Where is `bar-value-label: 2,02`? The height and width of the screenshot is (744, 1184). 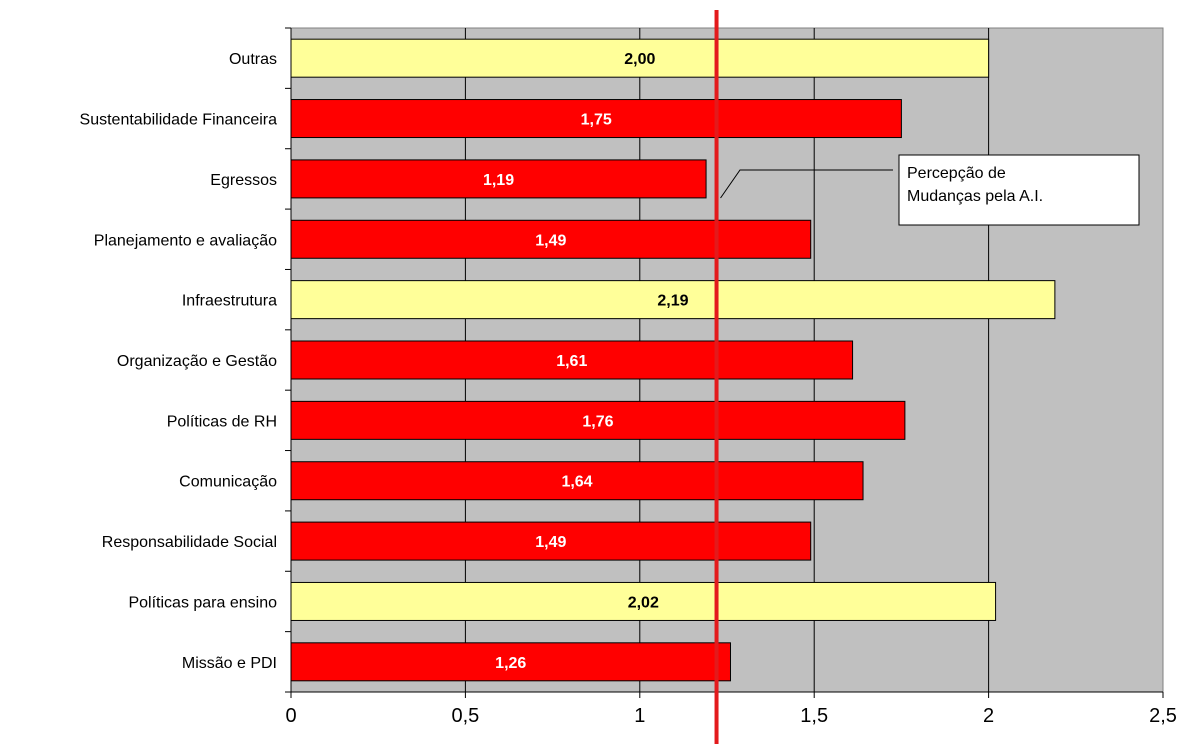 bar-value-label: 2,02 is located at coordinates (643, 602).